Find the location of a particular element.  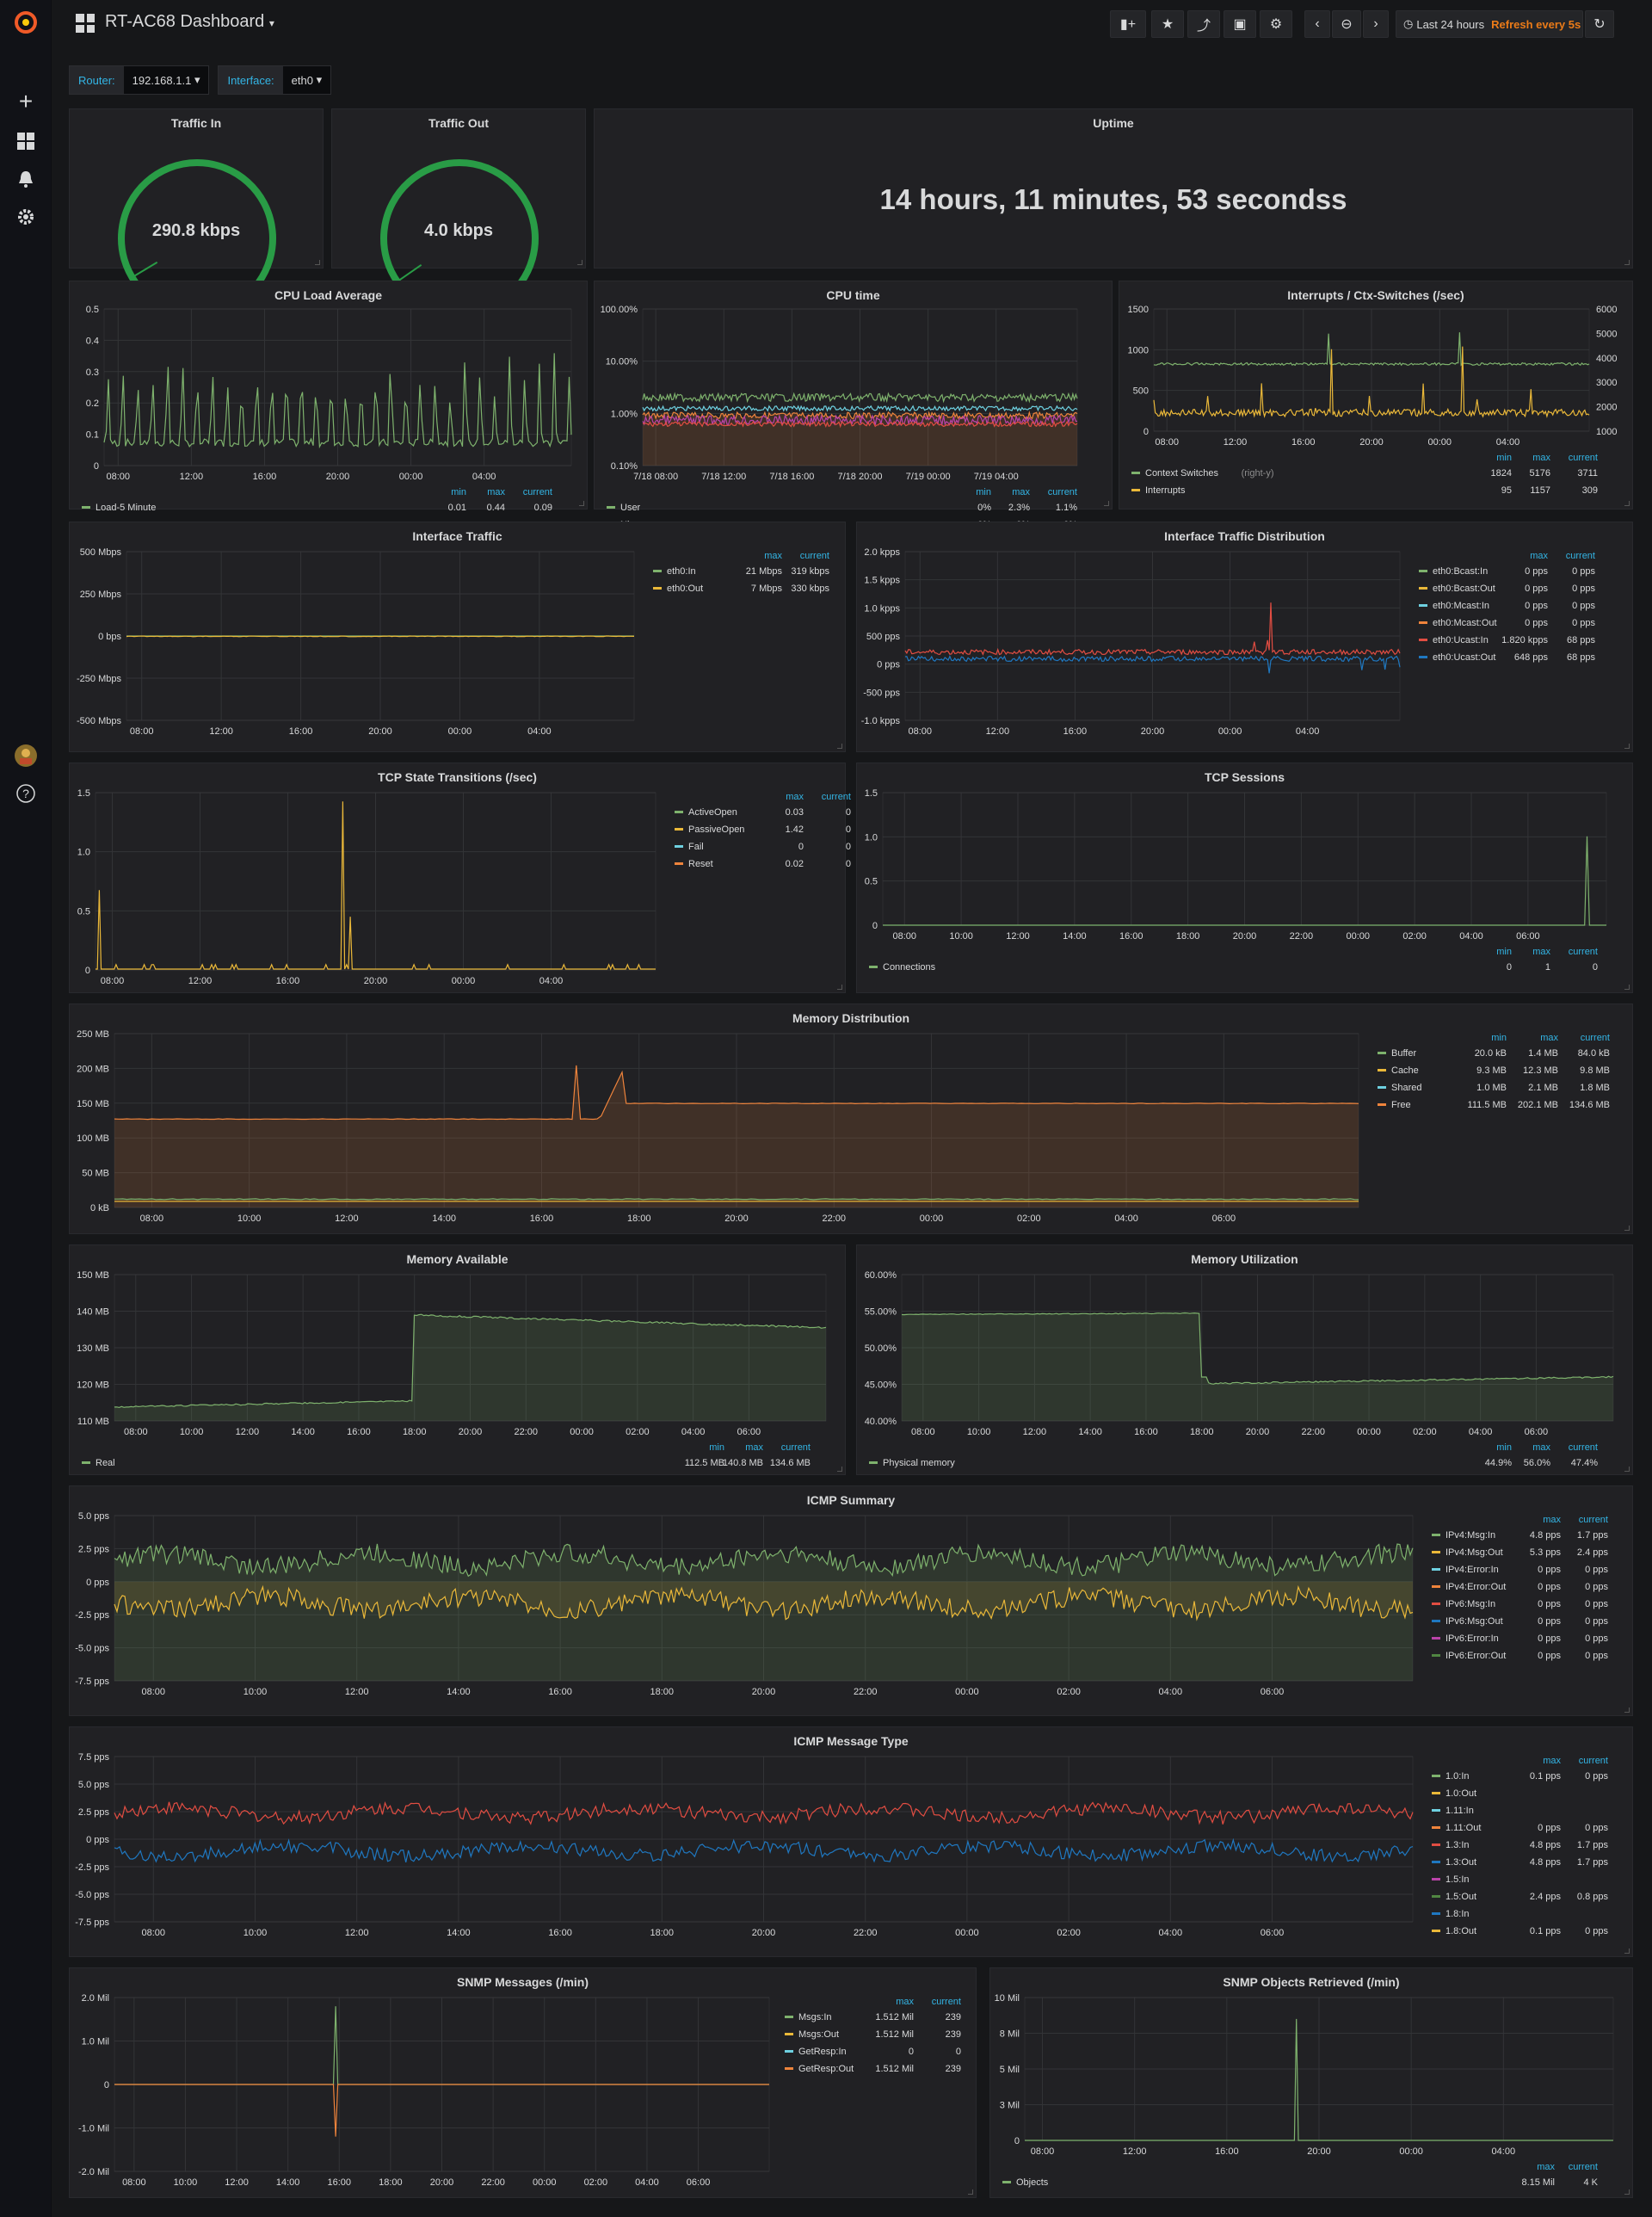

bell-icon is located at coordinates (26, 179).